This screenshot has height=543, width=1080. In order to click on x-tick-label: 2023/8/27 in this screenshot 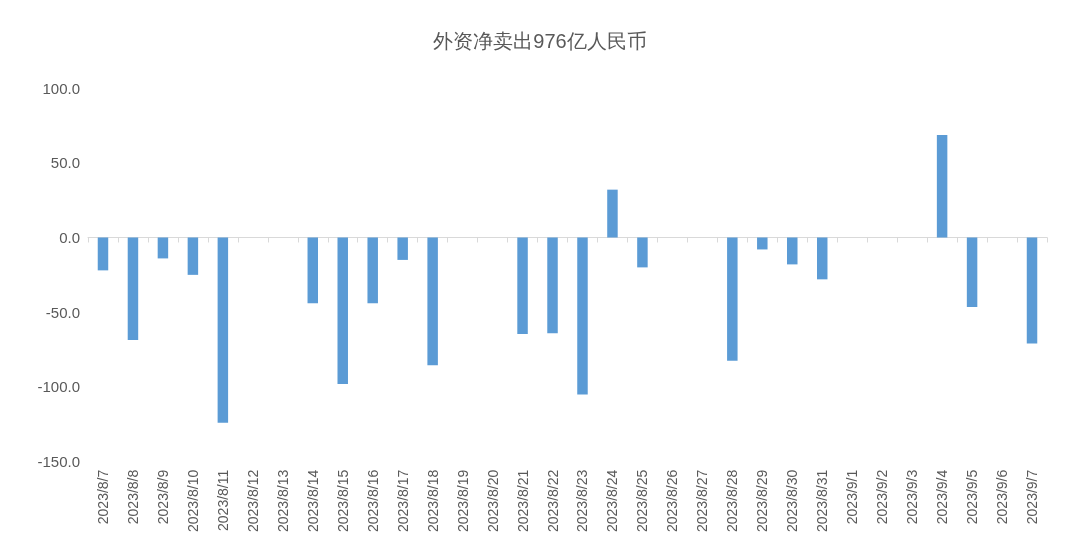, I will do `click(702, 501)`.